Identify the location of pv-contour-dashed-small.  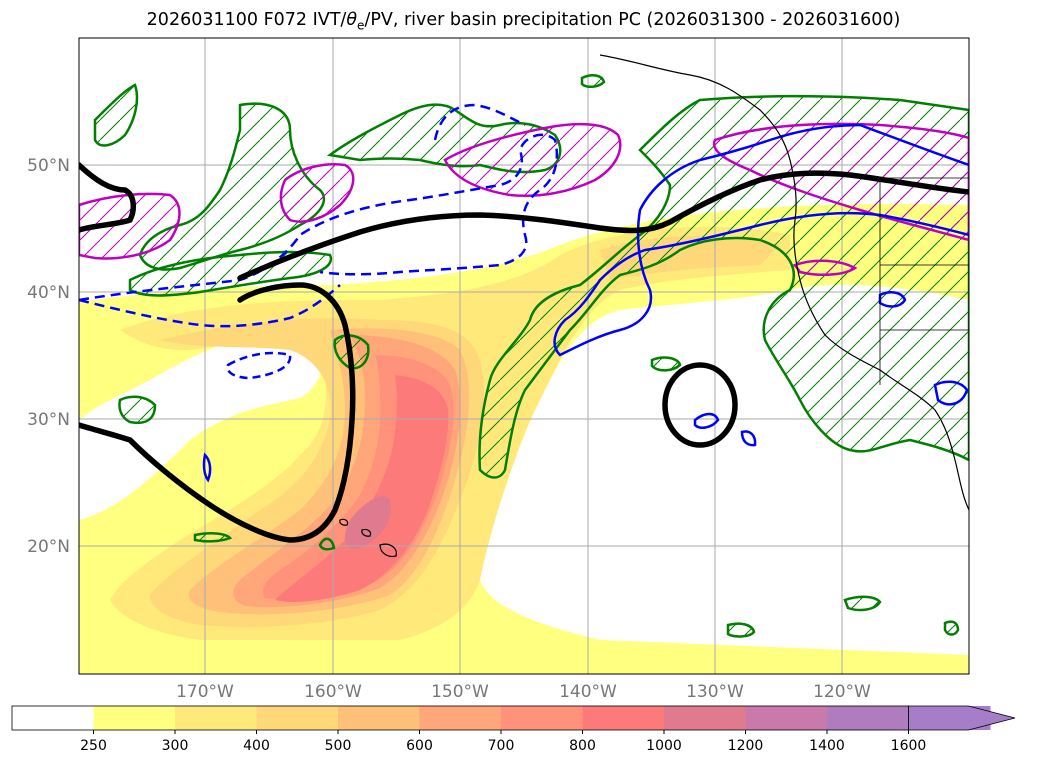
(259, 365).